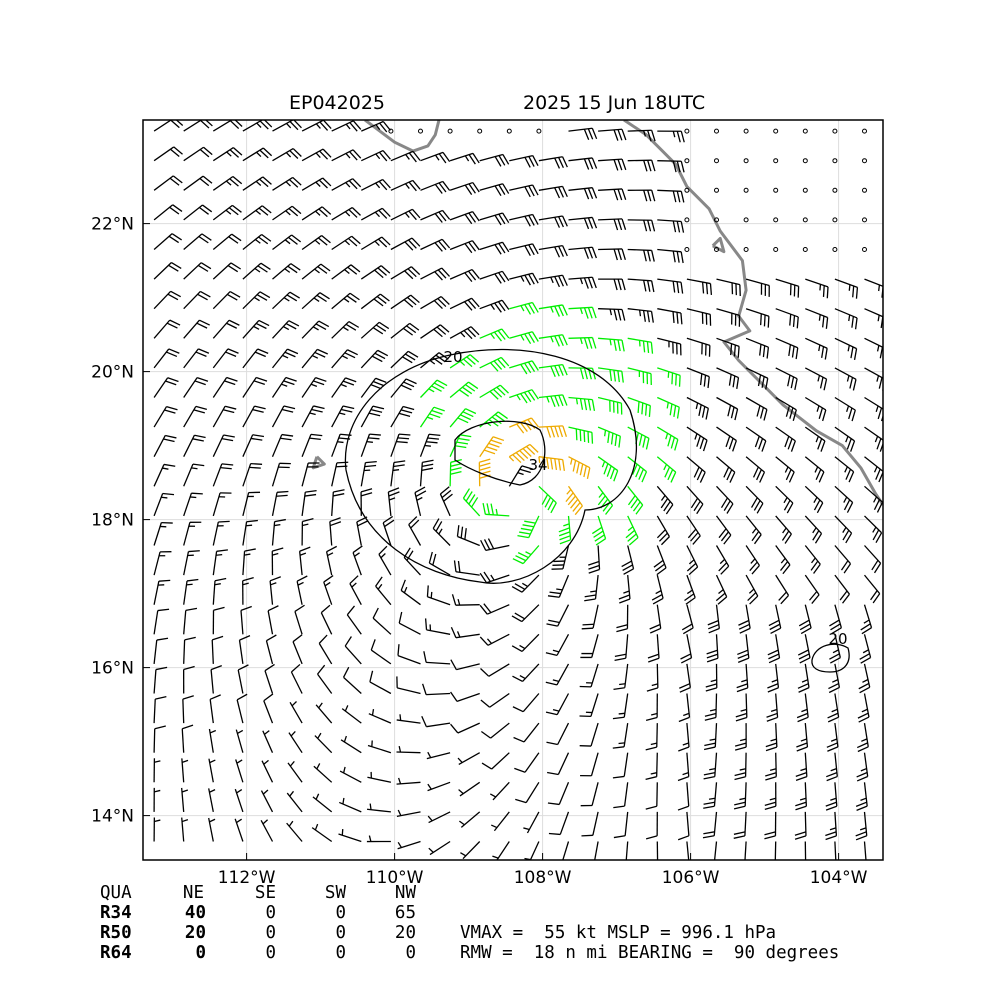 The height and width of the screenshot is (1000, 1000). Describe the element at coordinates (753, 313) in the screenshot. I see `coastline-segment` at that location.